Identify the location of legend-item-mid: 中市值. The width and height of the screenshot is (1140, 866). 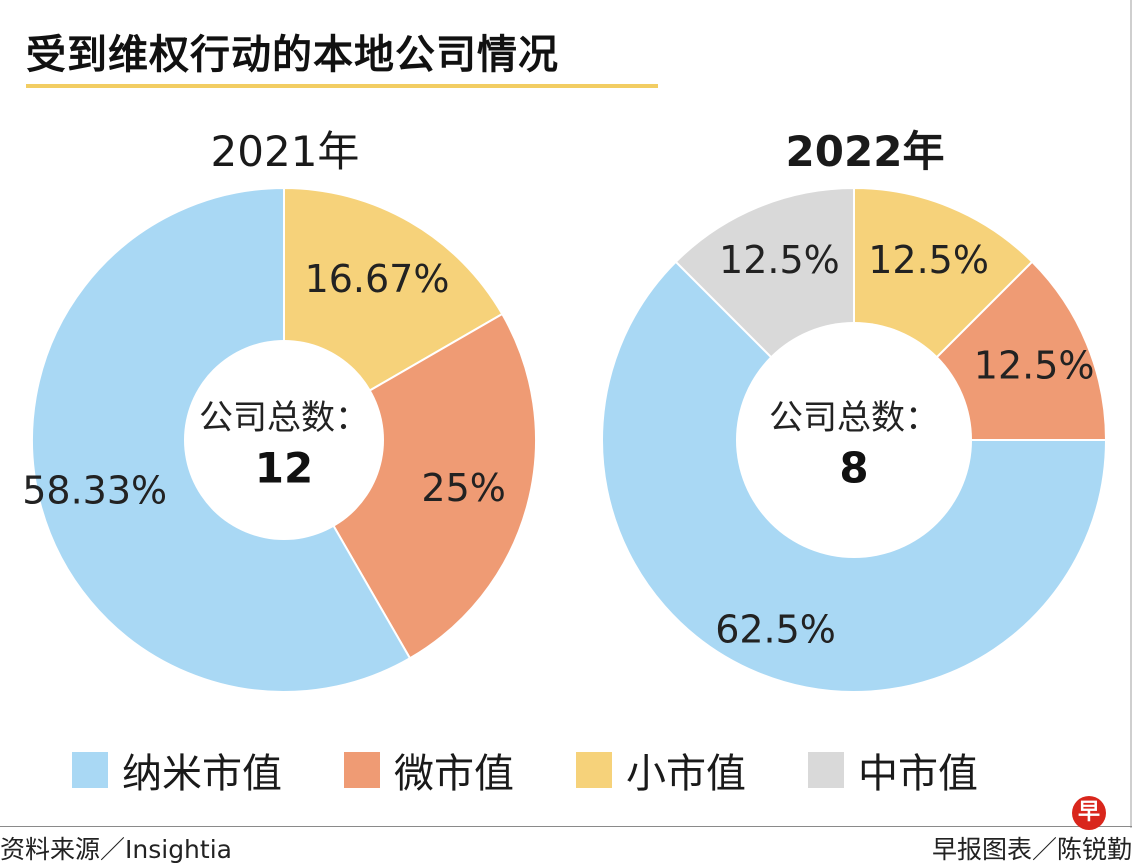
(893, 770).